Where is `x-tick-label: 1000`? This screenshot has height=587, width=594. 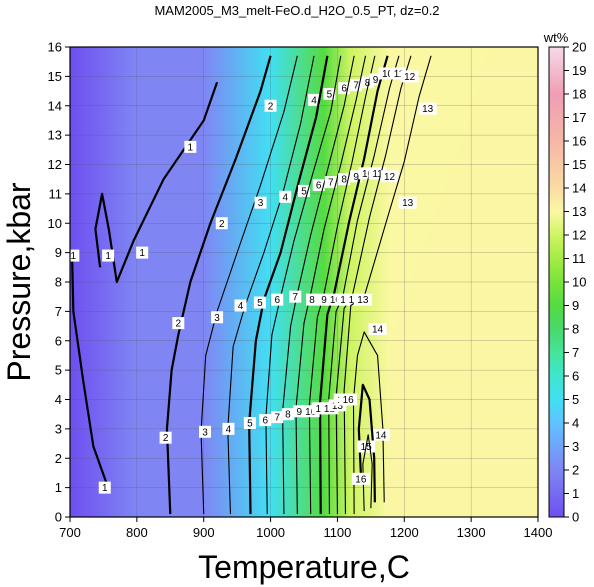
x-tick-label: 1000 is located at coordinates (270, 532).